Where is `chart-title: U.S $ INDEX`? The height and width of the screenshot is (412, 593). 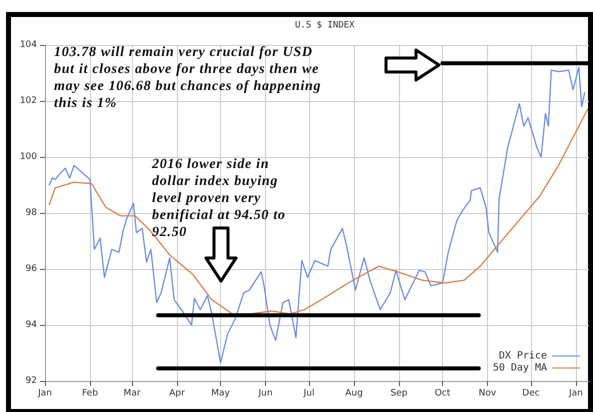
chart-title: U.S $ INDEX is located at coordinates (325, 25).